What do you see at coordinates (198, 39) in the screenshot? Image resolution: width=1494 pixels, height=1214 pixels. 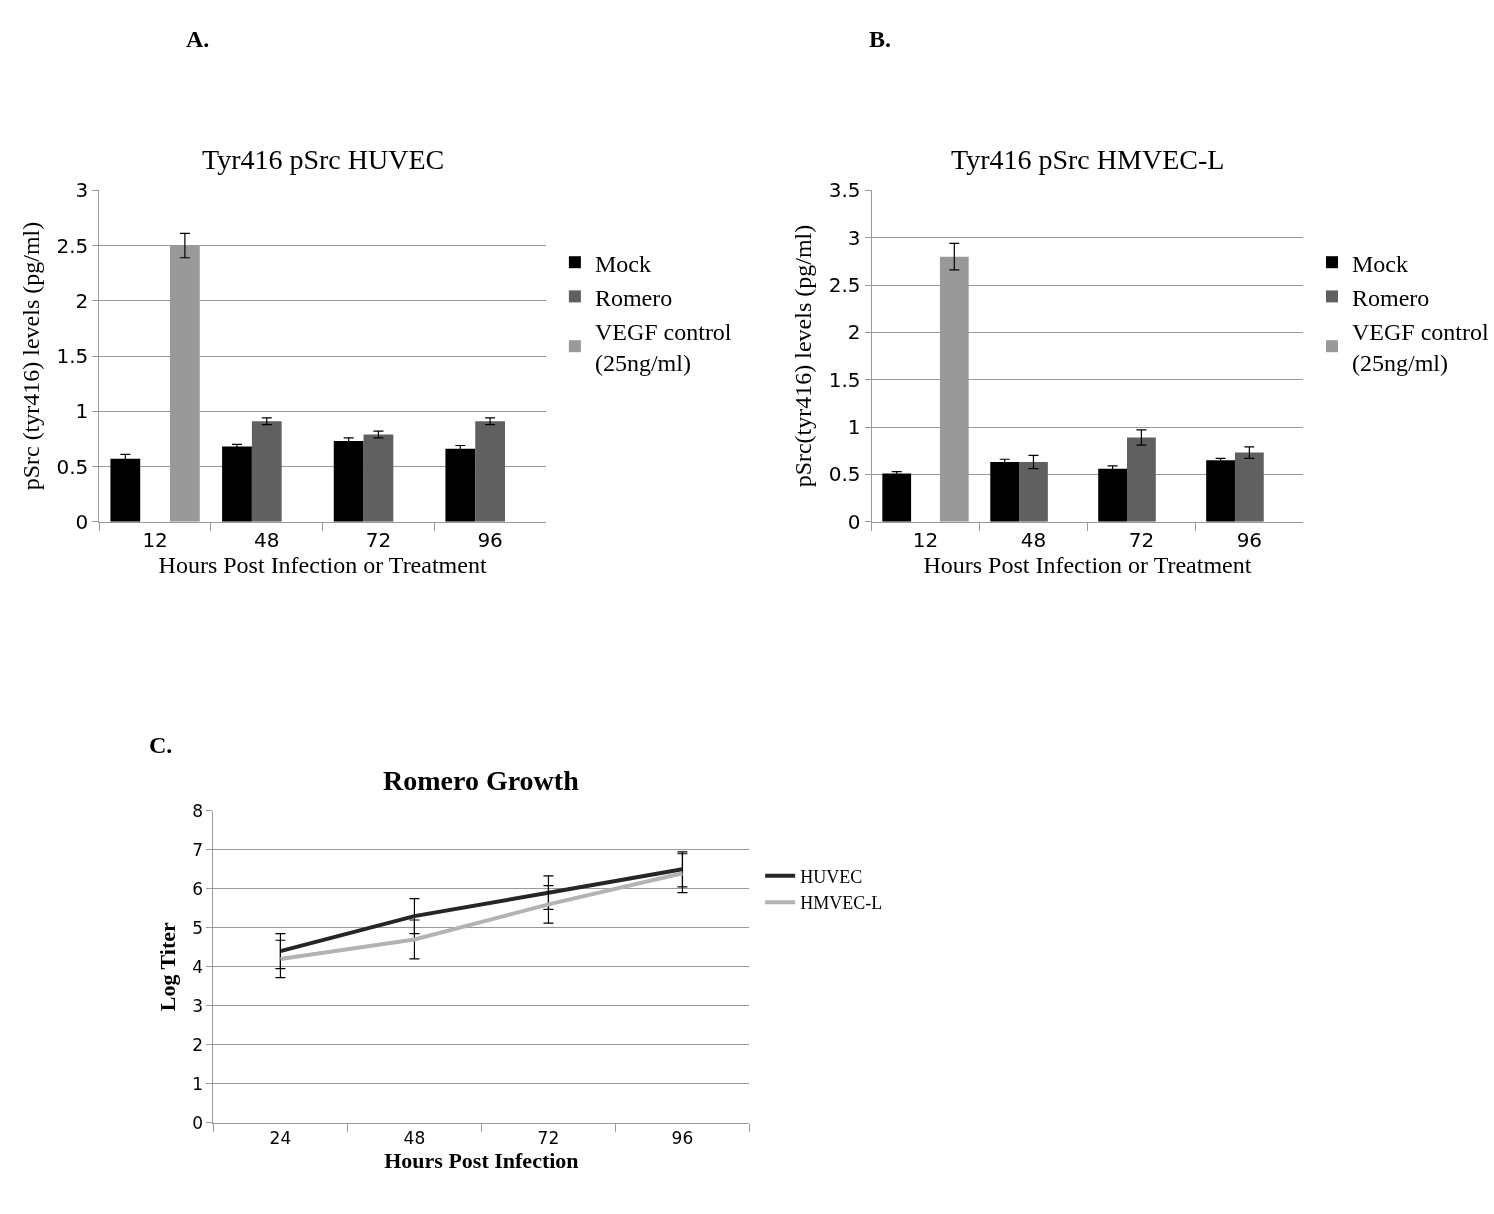 I see `text: A.` at bounding box center [198, 39].